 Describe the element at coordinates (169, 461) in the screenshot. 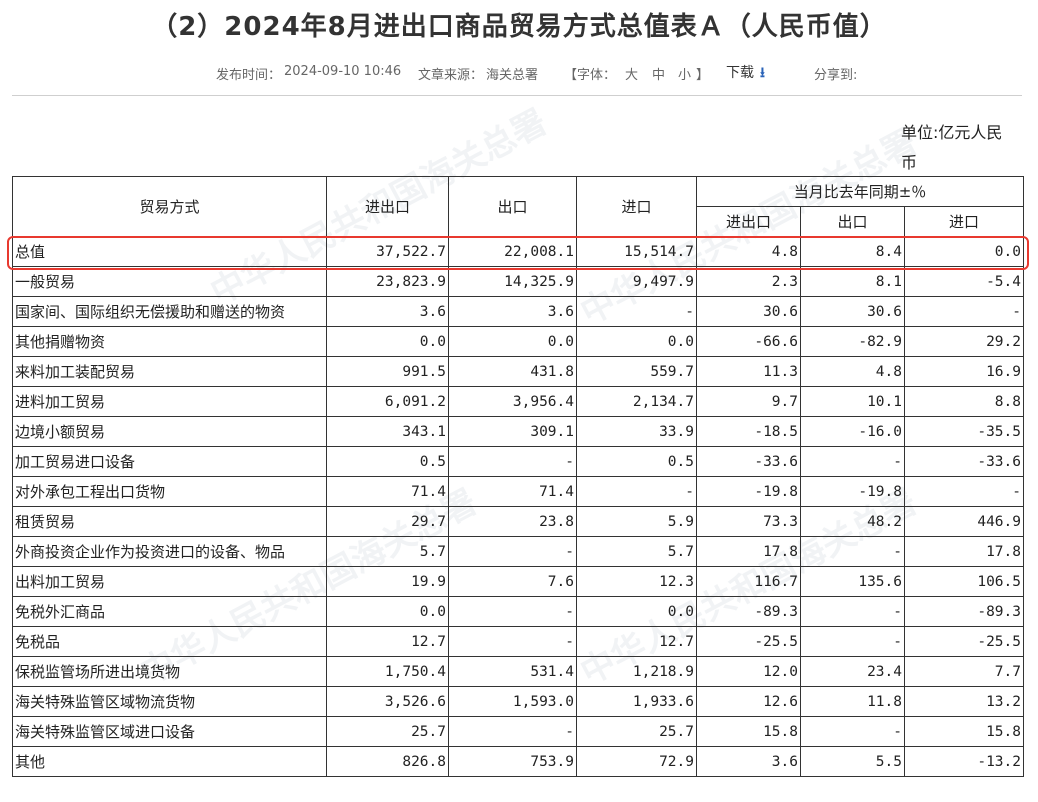

I see `trade-mode-cell: 加工贸易进口设备` at that location.